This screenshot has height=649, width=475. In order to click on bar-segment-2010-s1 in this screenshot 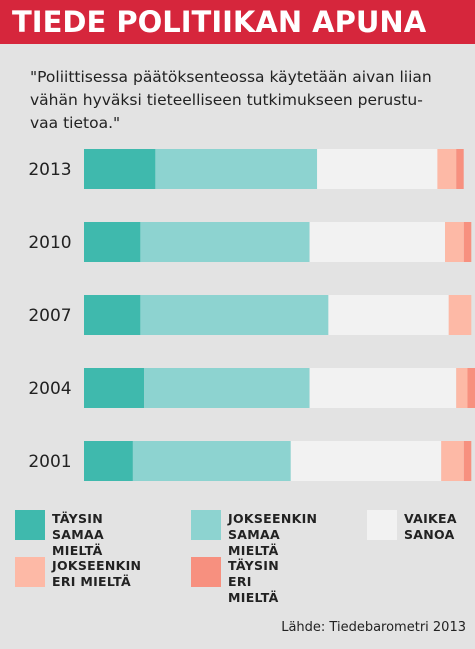, I will do `click(225, 242)`.